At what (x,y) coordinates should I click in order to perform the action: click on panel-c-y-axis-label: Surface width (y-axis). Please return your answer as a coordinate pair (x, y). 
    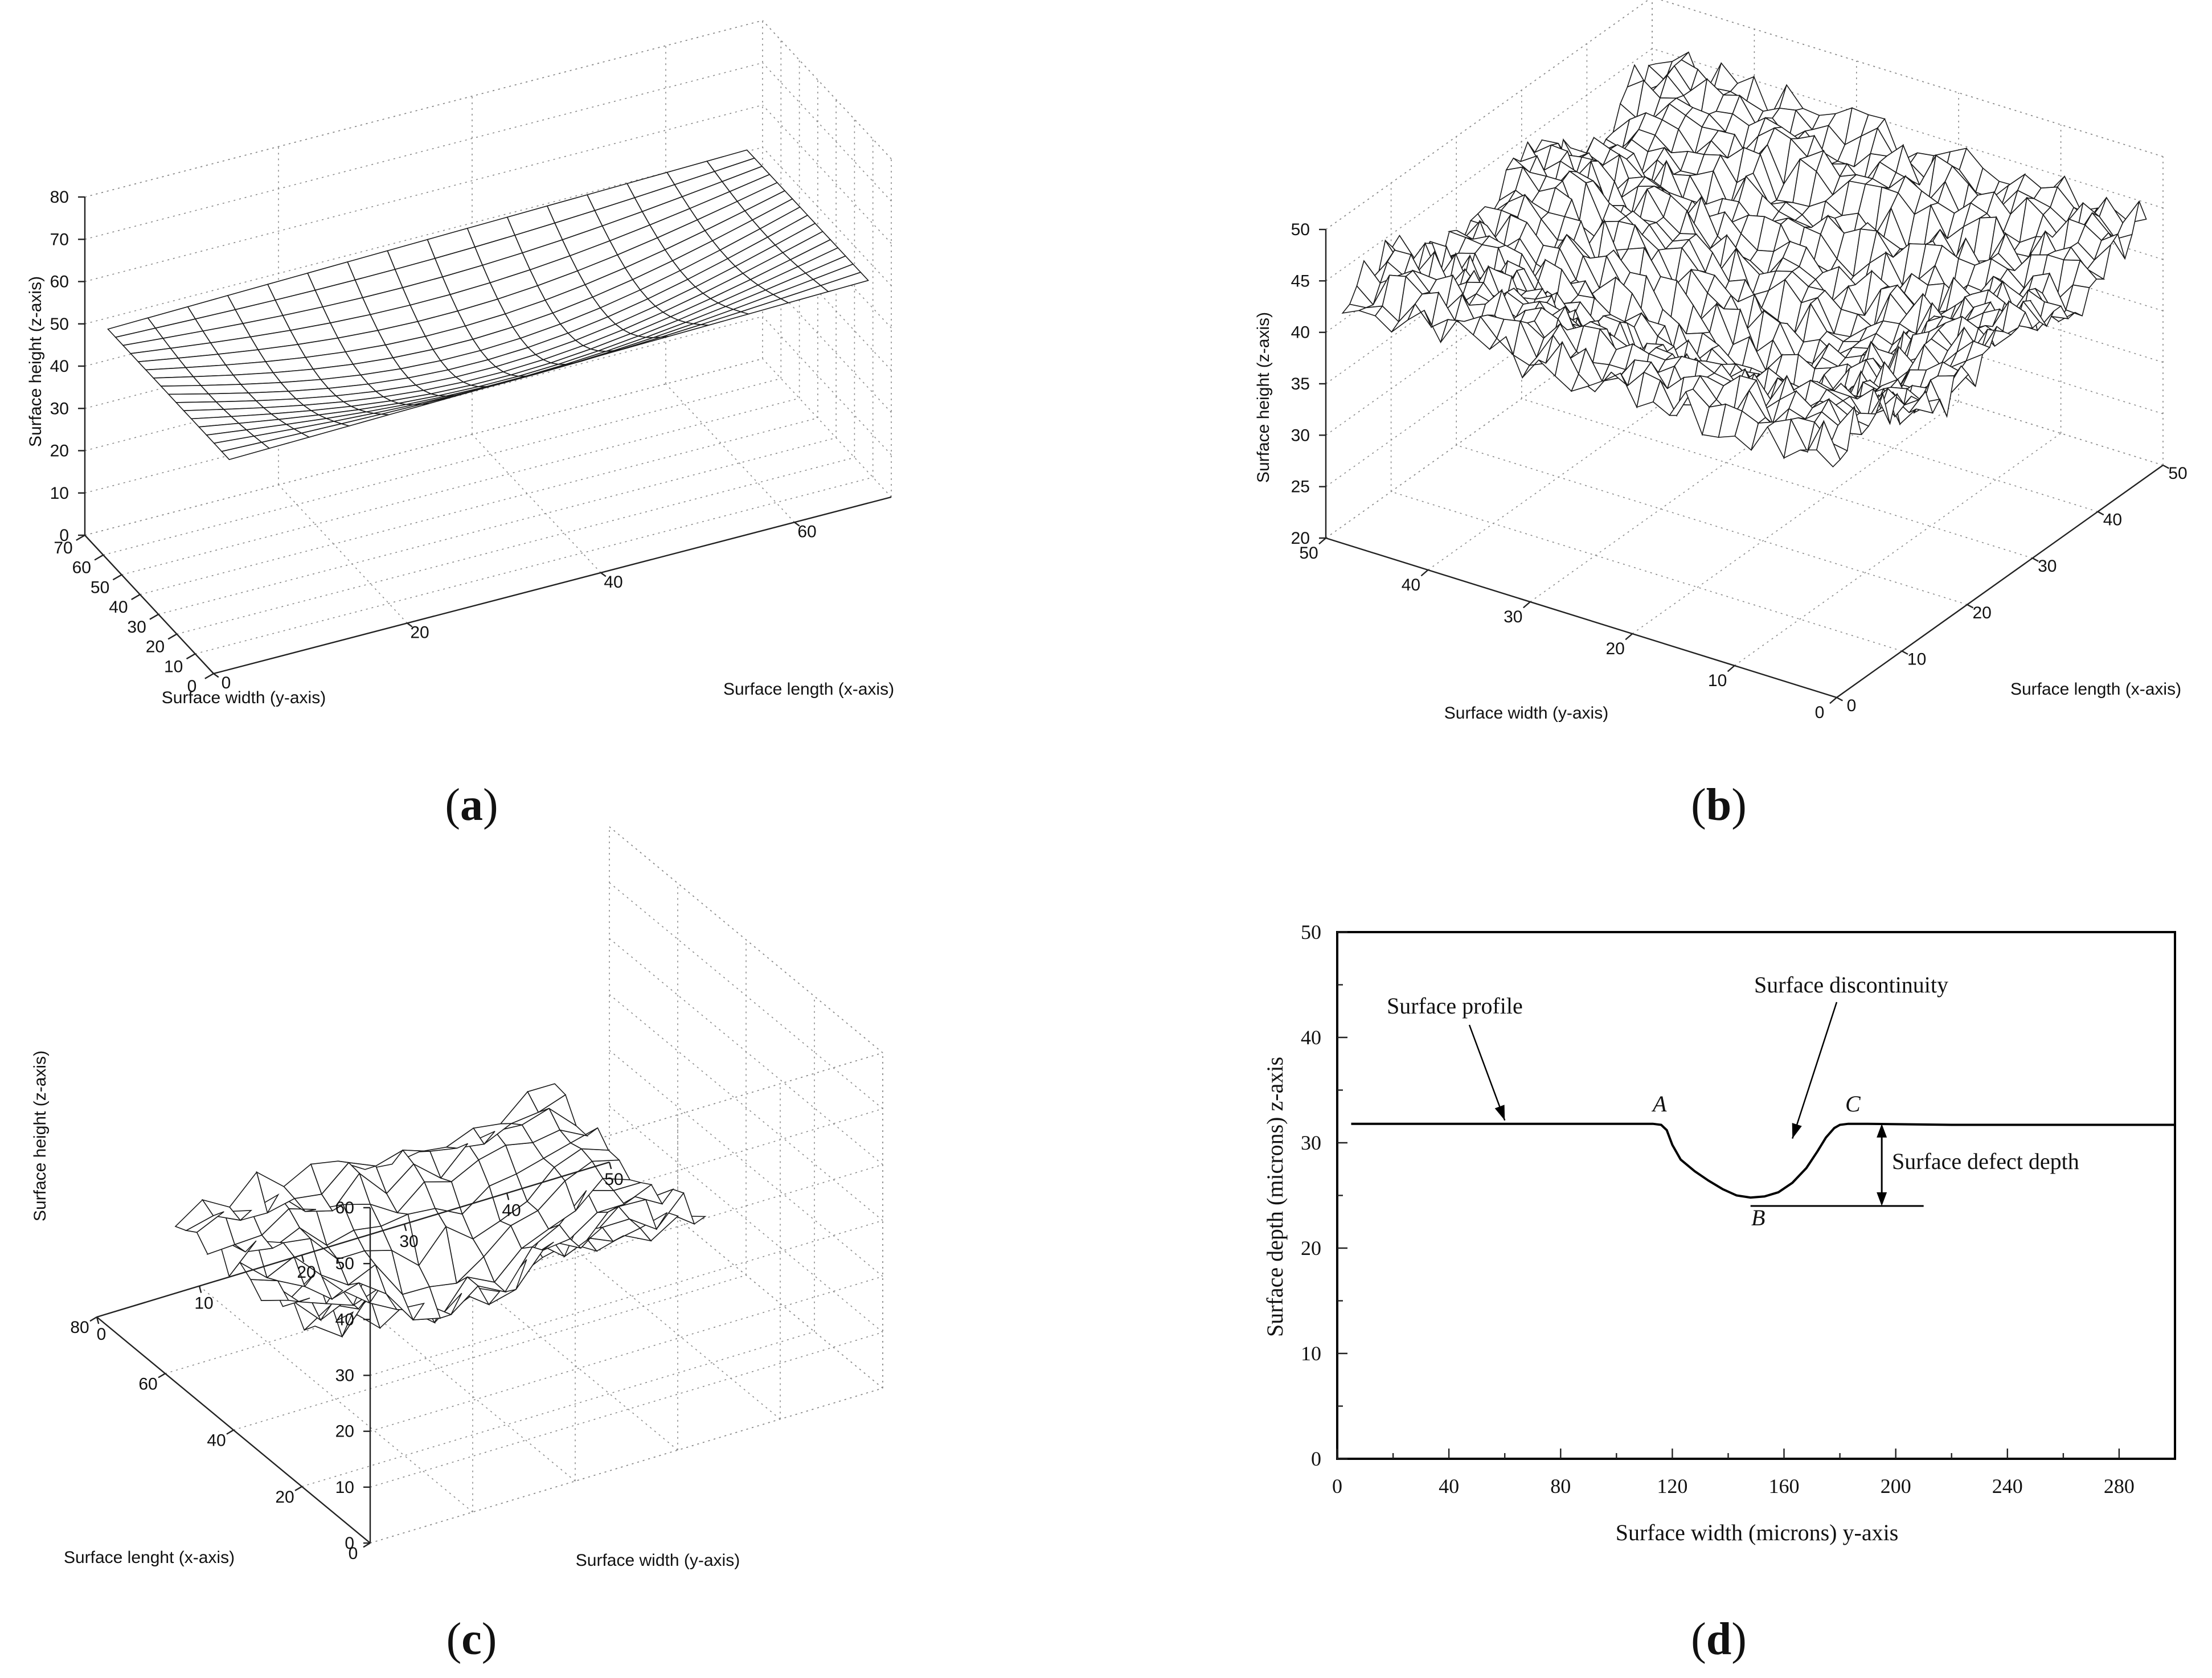
    Looking at the image, I should click on (658, 1560).